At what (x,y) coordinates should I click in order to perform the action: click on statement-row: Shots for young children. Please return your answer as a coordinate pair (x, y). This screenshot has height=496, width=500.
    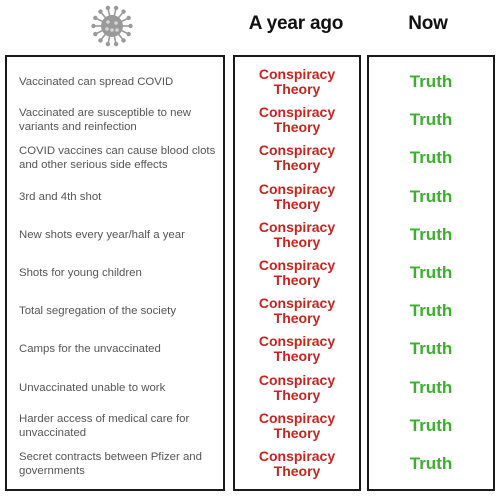
    Looking at the image, I should click on (115, 273).